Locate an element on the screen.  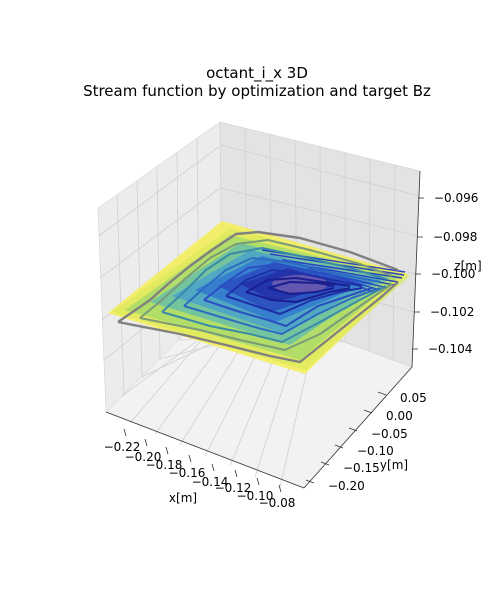
y-axis-tick-label: −0.05 is located at coordinates (389, 434).